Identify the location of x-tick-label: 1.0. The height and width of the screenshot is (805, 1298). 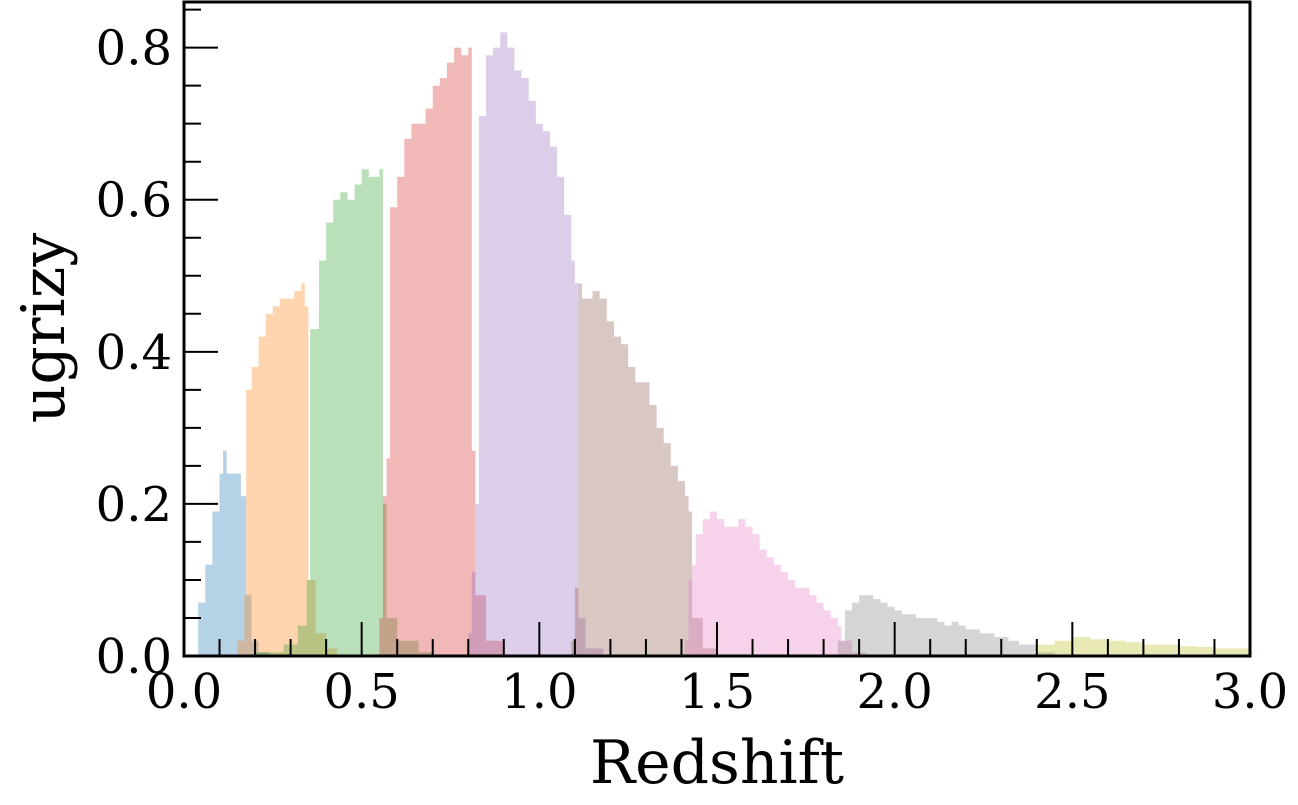
(539, 692).